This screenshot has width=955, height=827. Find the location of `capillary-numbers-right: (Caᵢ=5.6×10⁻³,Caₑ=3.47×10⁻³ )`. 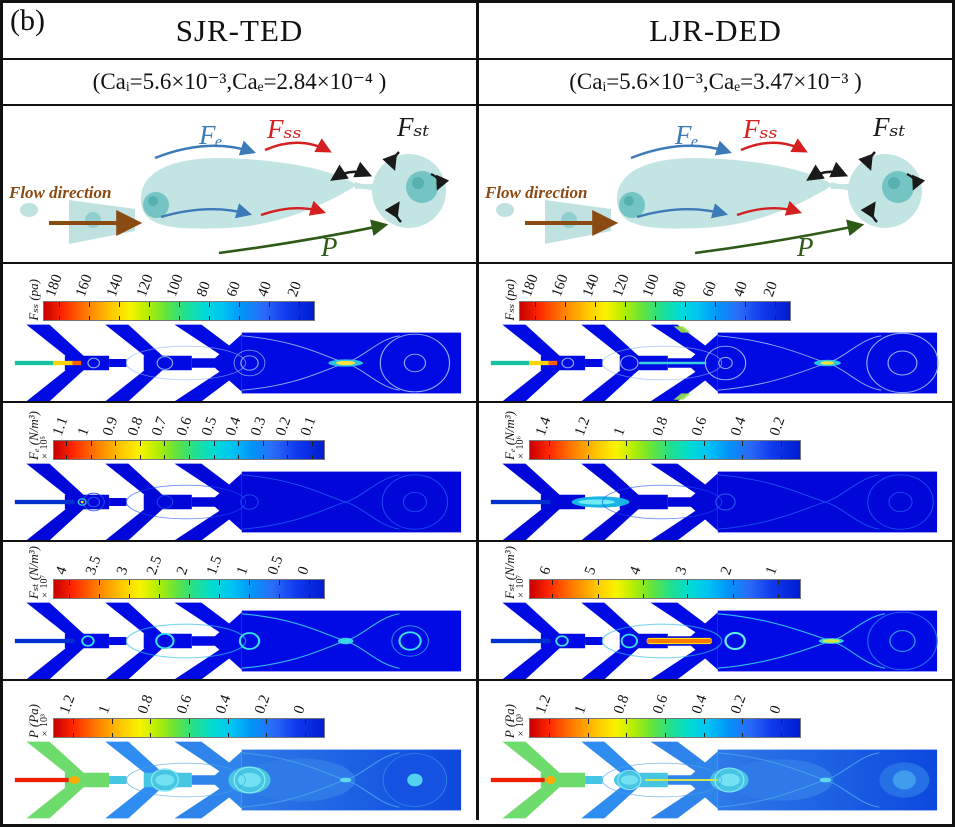

capillary-numbers-right: (Caᵢ=5.6×10⁻³,Caₑ=3.47×10⁻³ ) is located at coordinates (715, 81).